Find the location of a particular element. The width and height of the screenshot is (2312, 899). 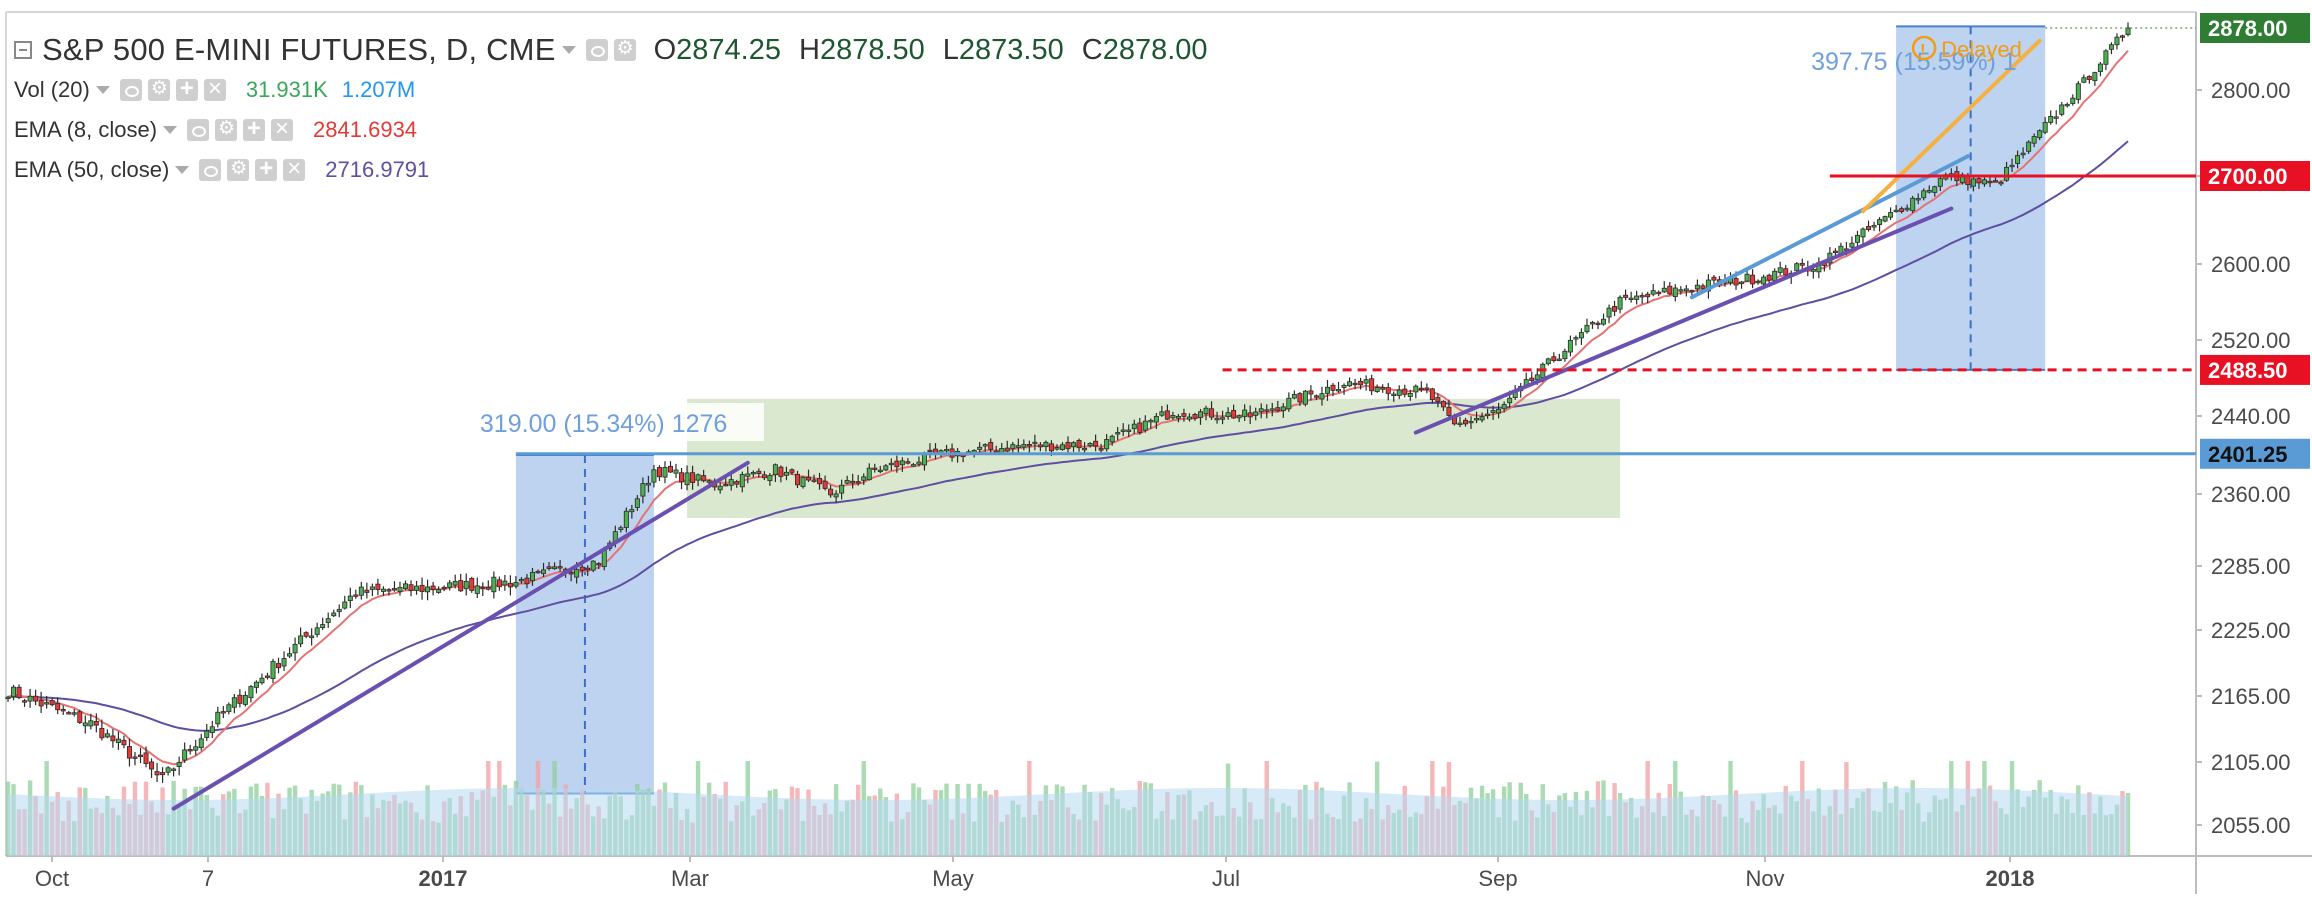

price-tag-label: 2401.25 is located at coordinates (2248, 454).